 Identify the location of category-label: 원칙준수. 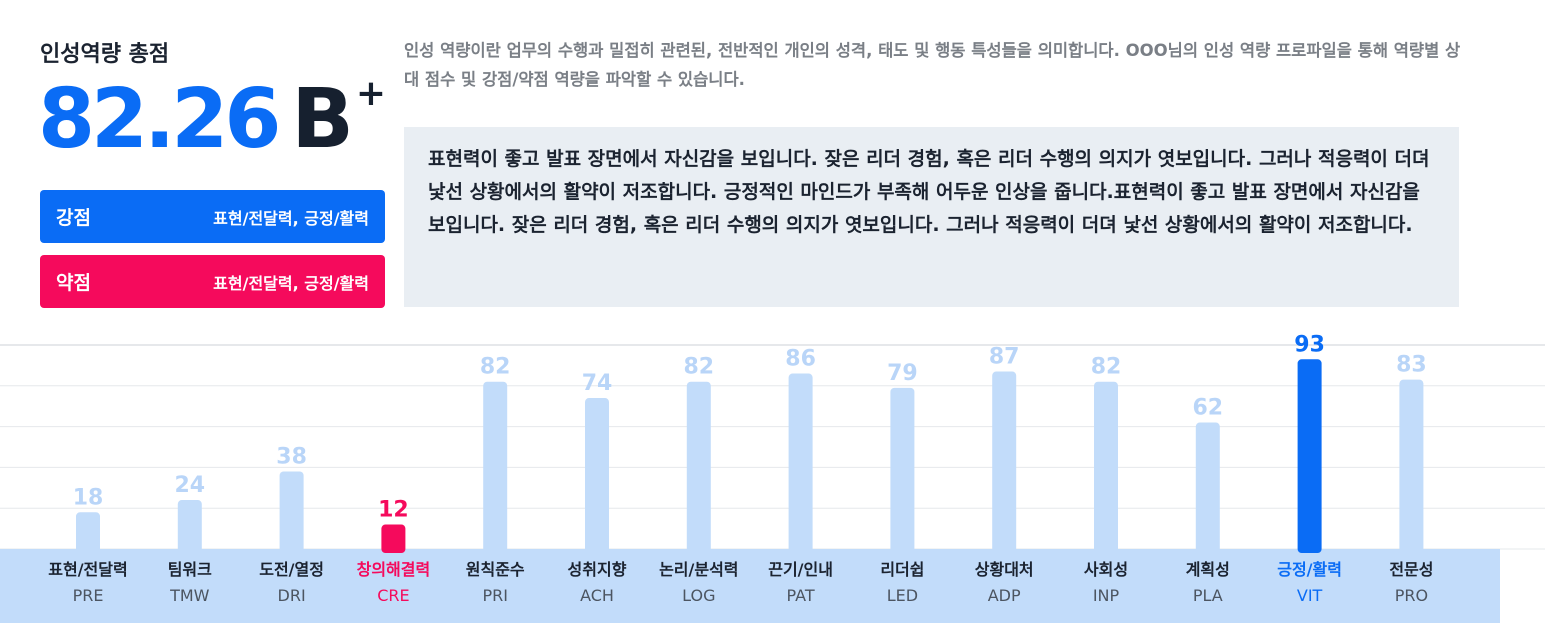
(495, 569).